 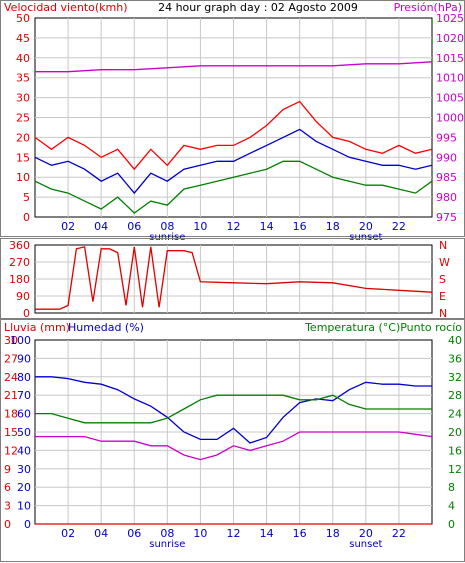 I want to click on humidity-tick-label: 40, so click(x=24, y=450).